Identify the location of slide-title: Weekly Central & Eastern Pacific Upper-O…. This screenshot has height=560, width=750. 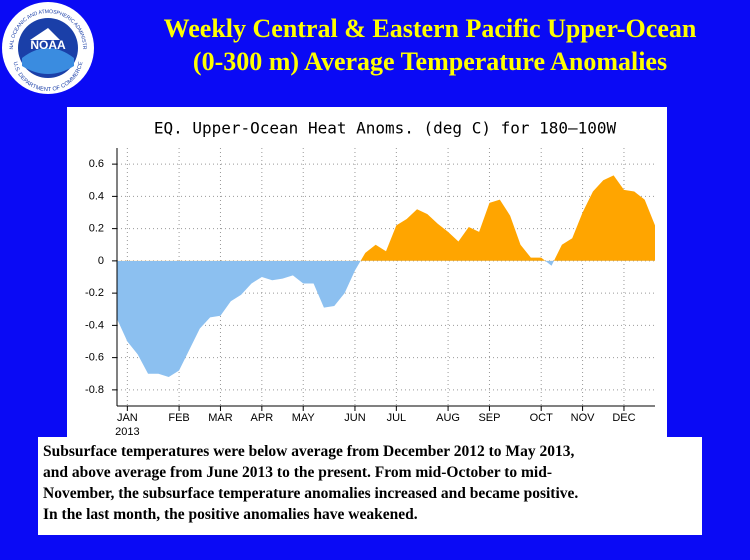
(430, 45).